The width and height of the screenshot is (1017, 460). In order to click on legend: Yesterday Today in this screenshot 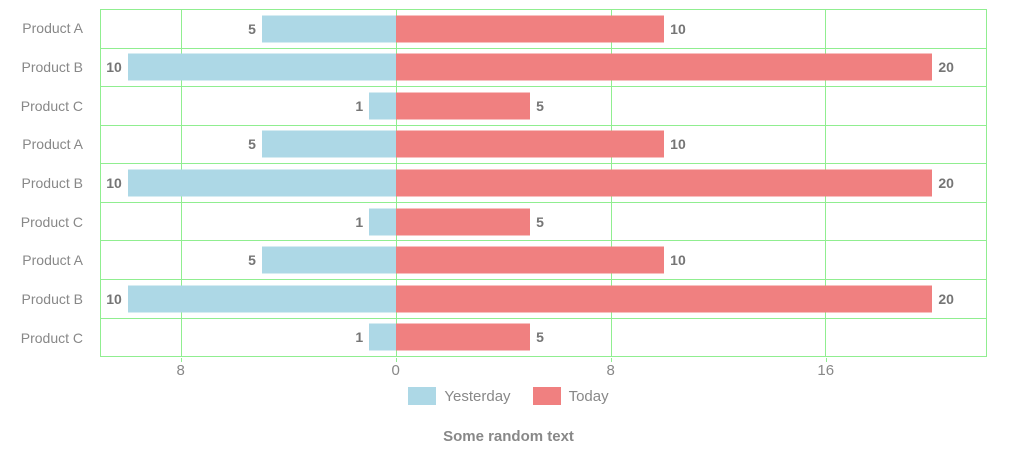, I will do `click(508, 396)`.